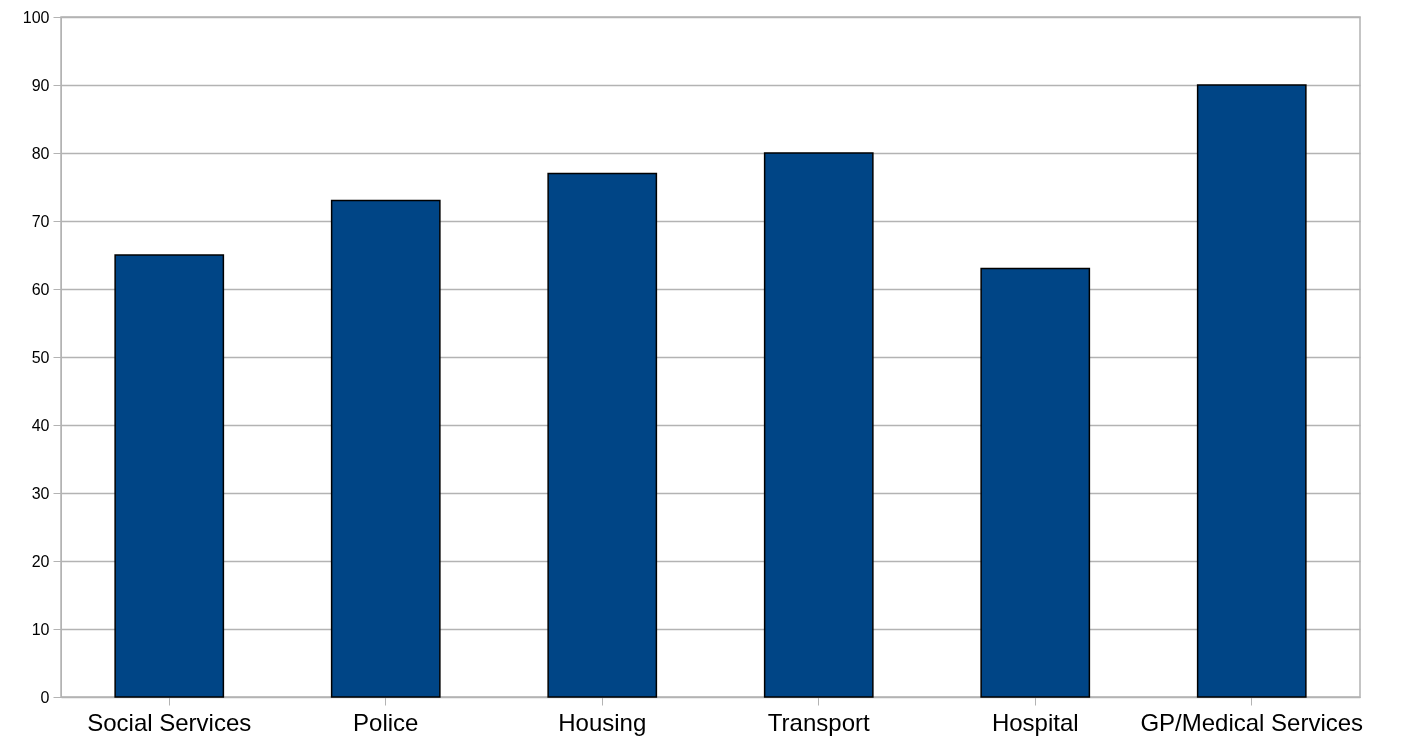 This screenshot has height=753, width=1413. What do you see at coordinates (45, 697) in the screenshot?
I see `y-tick-label: 0` at bounding box center [45, 697].